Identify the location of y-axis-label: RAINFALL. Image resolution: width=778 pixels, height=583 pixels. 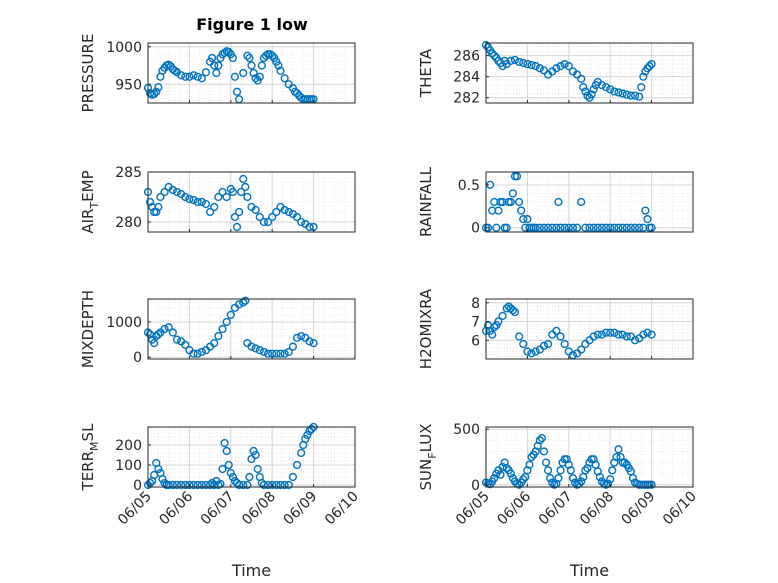
(426, 201).